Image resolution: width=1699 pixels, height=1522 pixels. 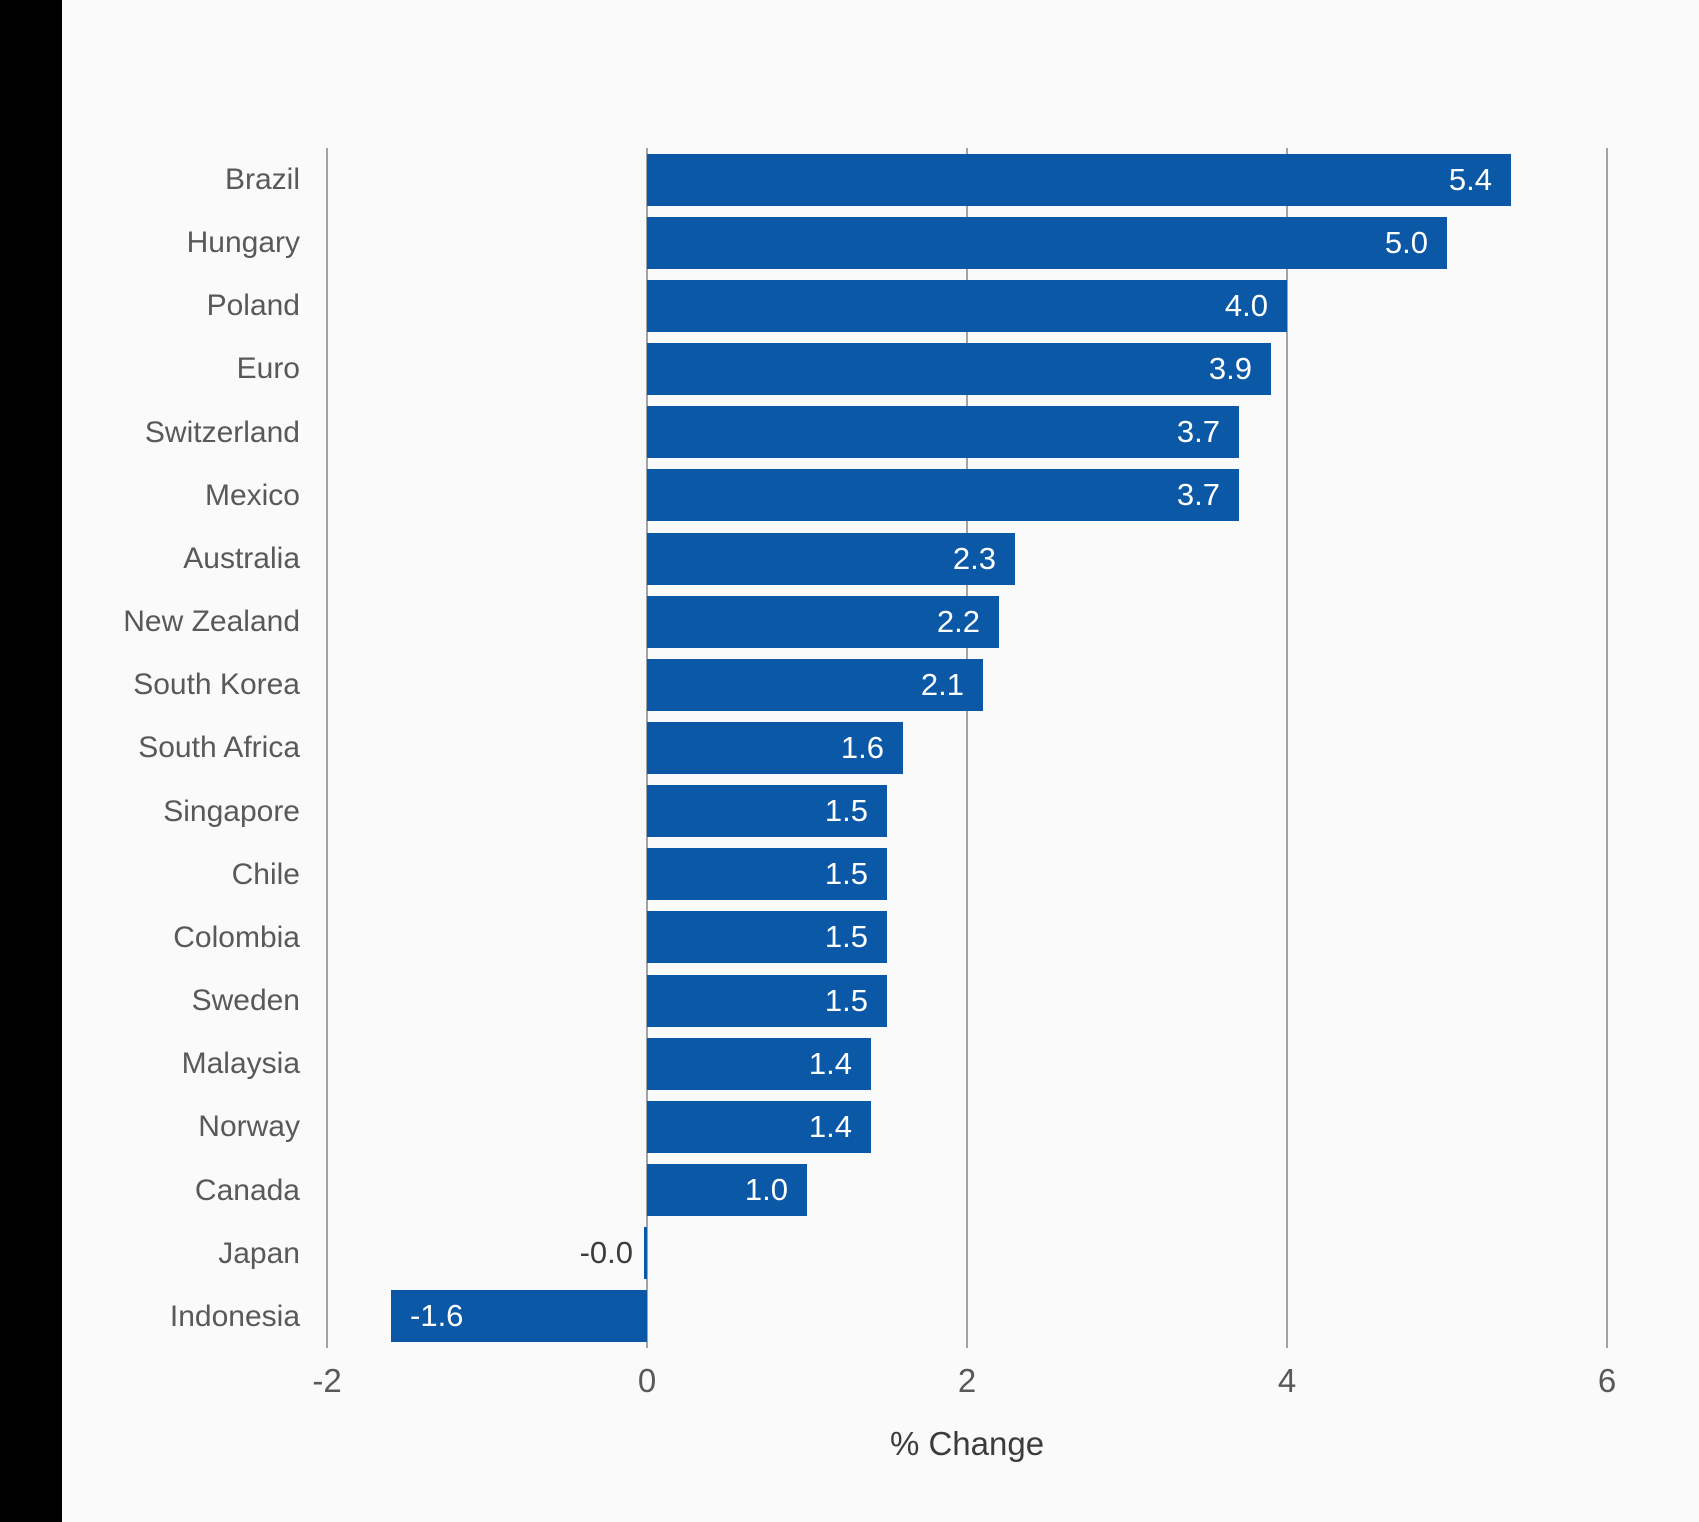 What do you see at coordinates (1470, 179) in the screenshot?
I see `bar-value-label: 5.4` at bounding box center [1470, 179].